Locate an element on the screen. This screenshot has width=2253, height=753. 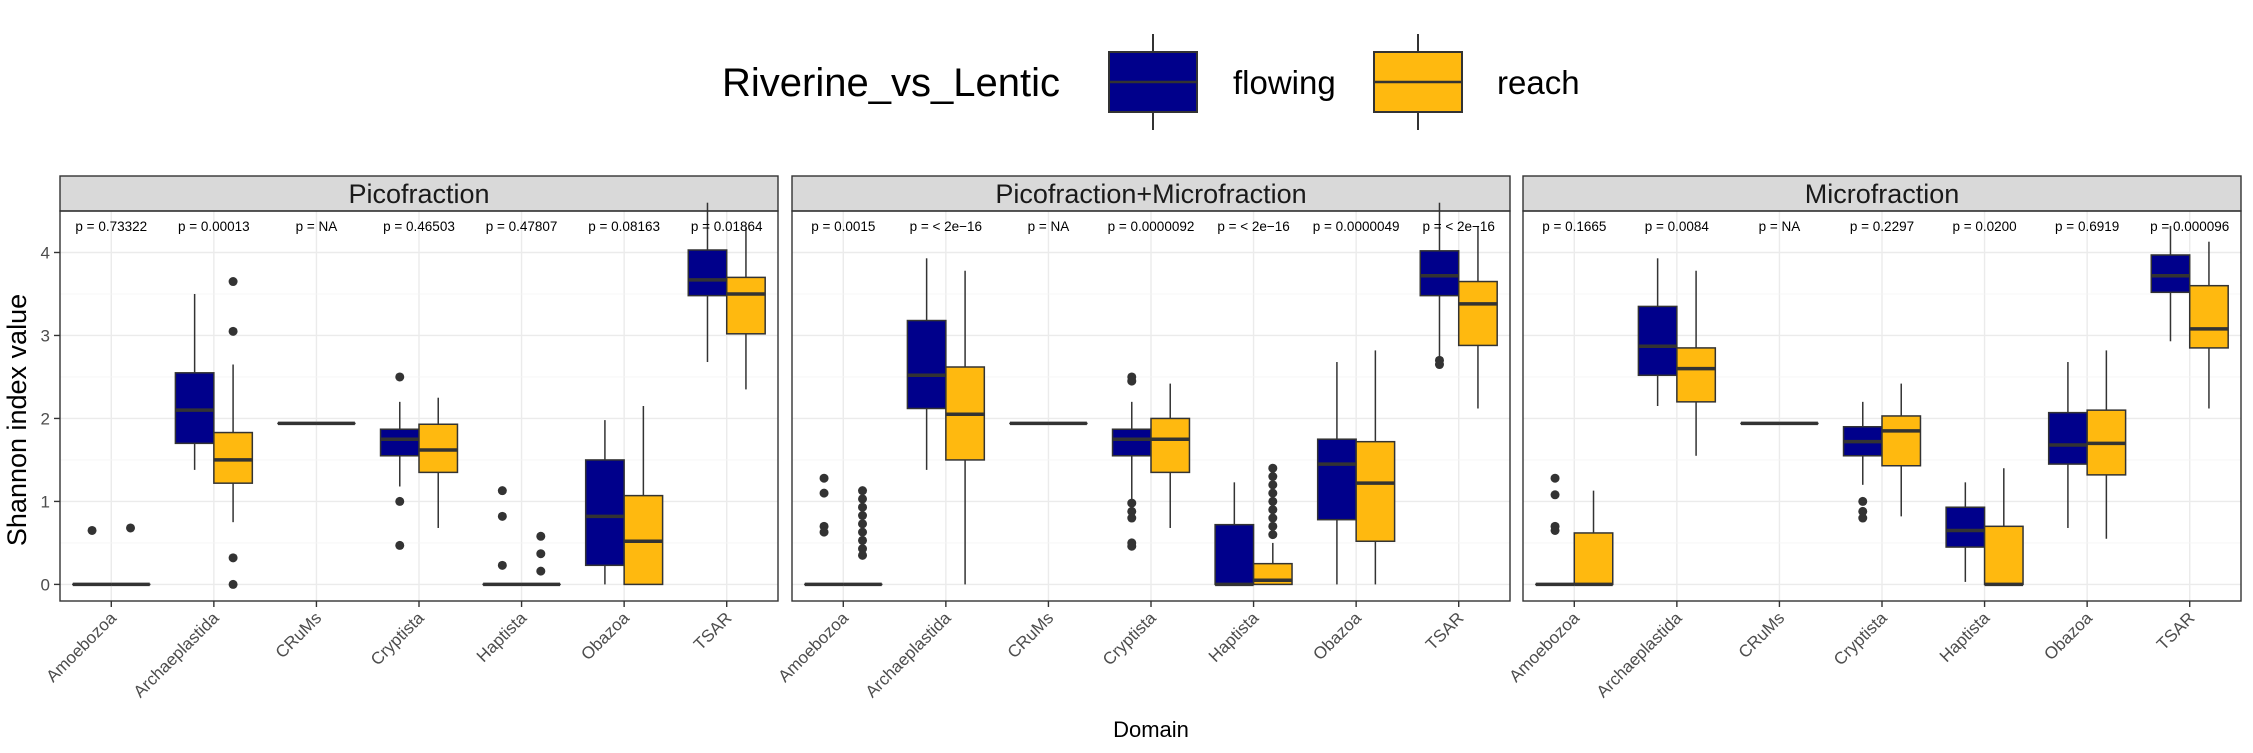
x-axis-title: Domain is located at coordinates (1151, 729).